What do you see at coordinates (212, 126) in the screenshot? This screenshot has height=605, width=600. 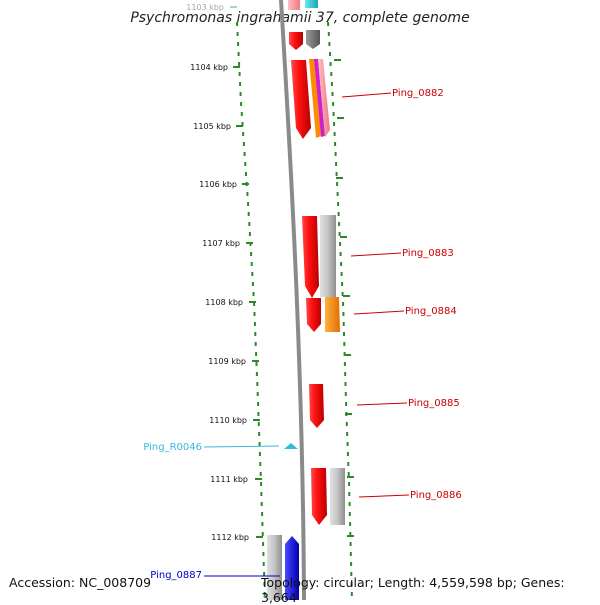 I see `kbp-label: 1105 kbp` at bounding box center [212, 126].